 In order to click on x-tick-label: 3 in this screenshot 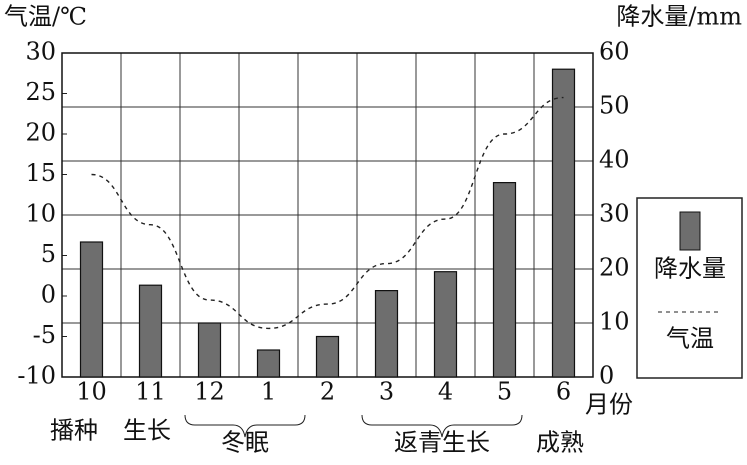, I will do `click(386, 392)`.